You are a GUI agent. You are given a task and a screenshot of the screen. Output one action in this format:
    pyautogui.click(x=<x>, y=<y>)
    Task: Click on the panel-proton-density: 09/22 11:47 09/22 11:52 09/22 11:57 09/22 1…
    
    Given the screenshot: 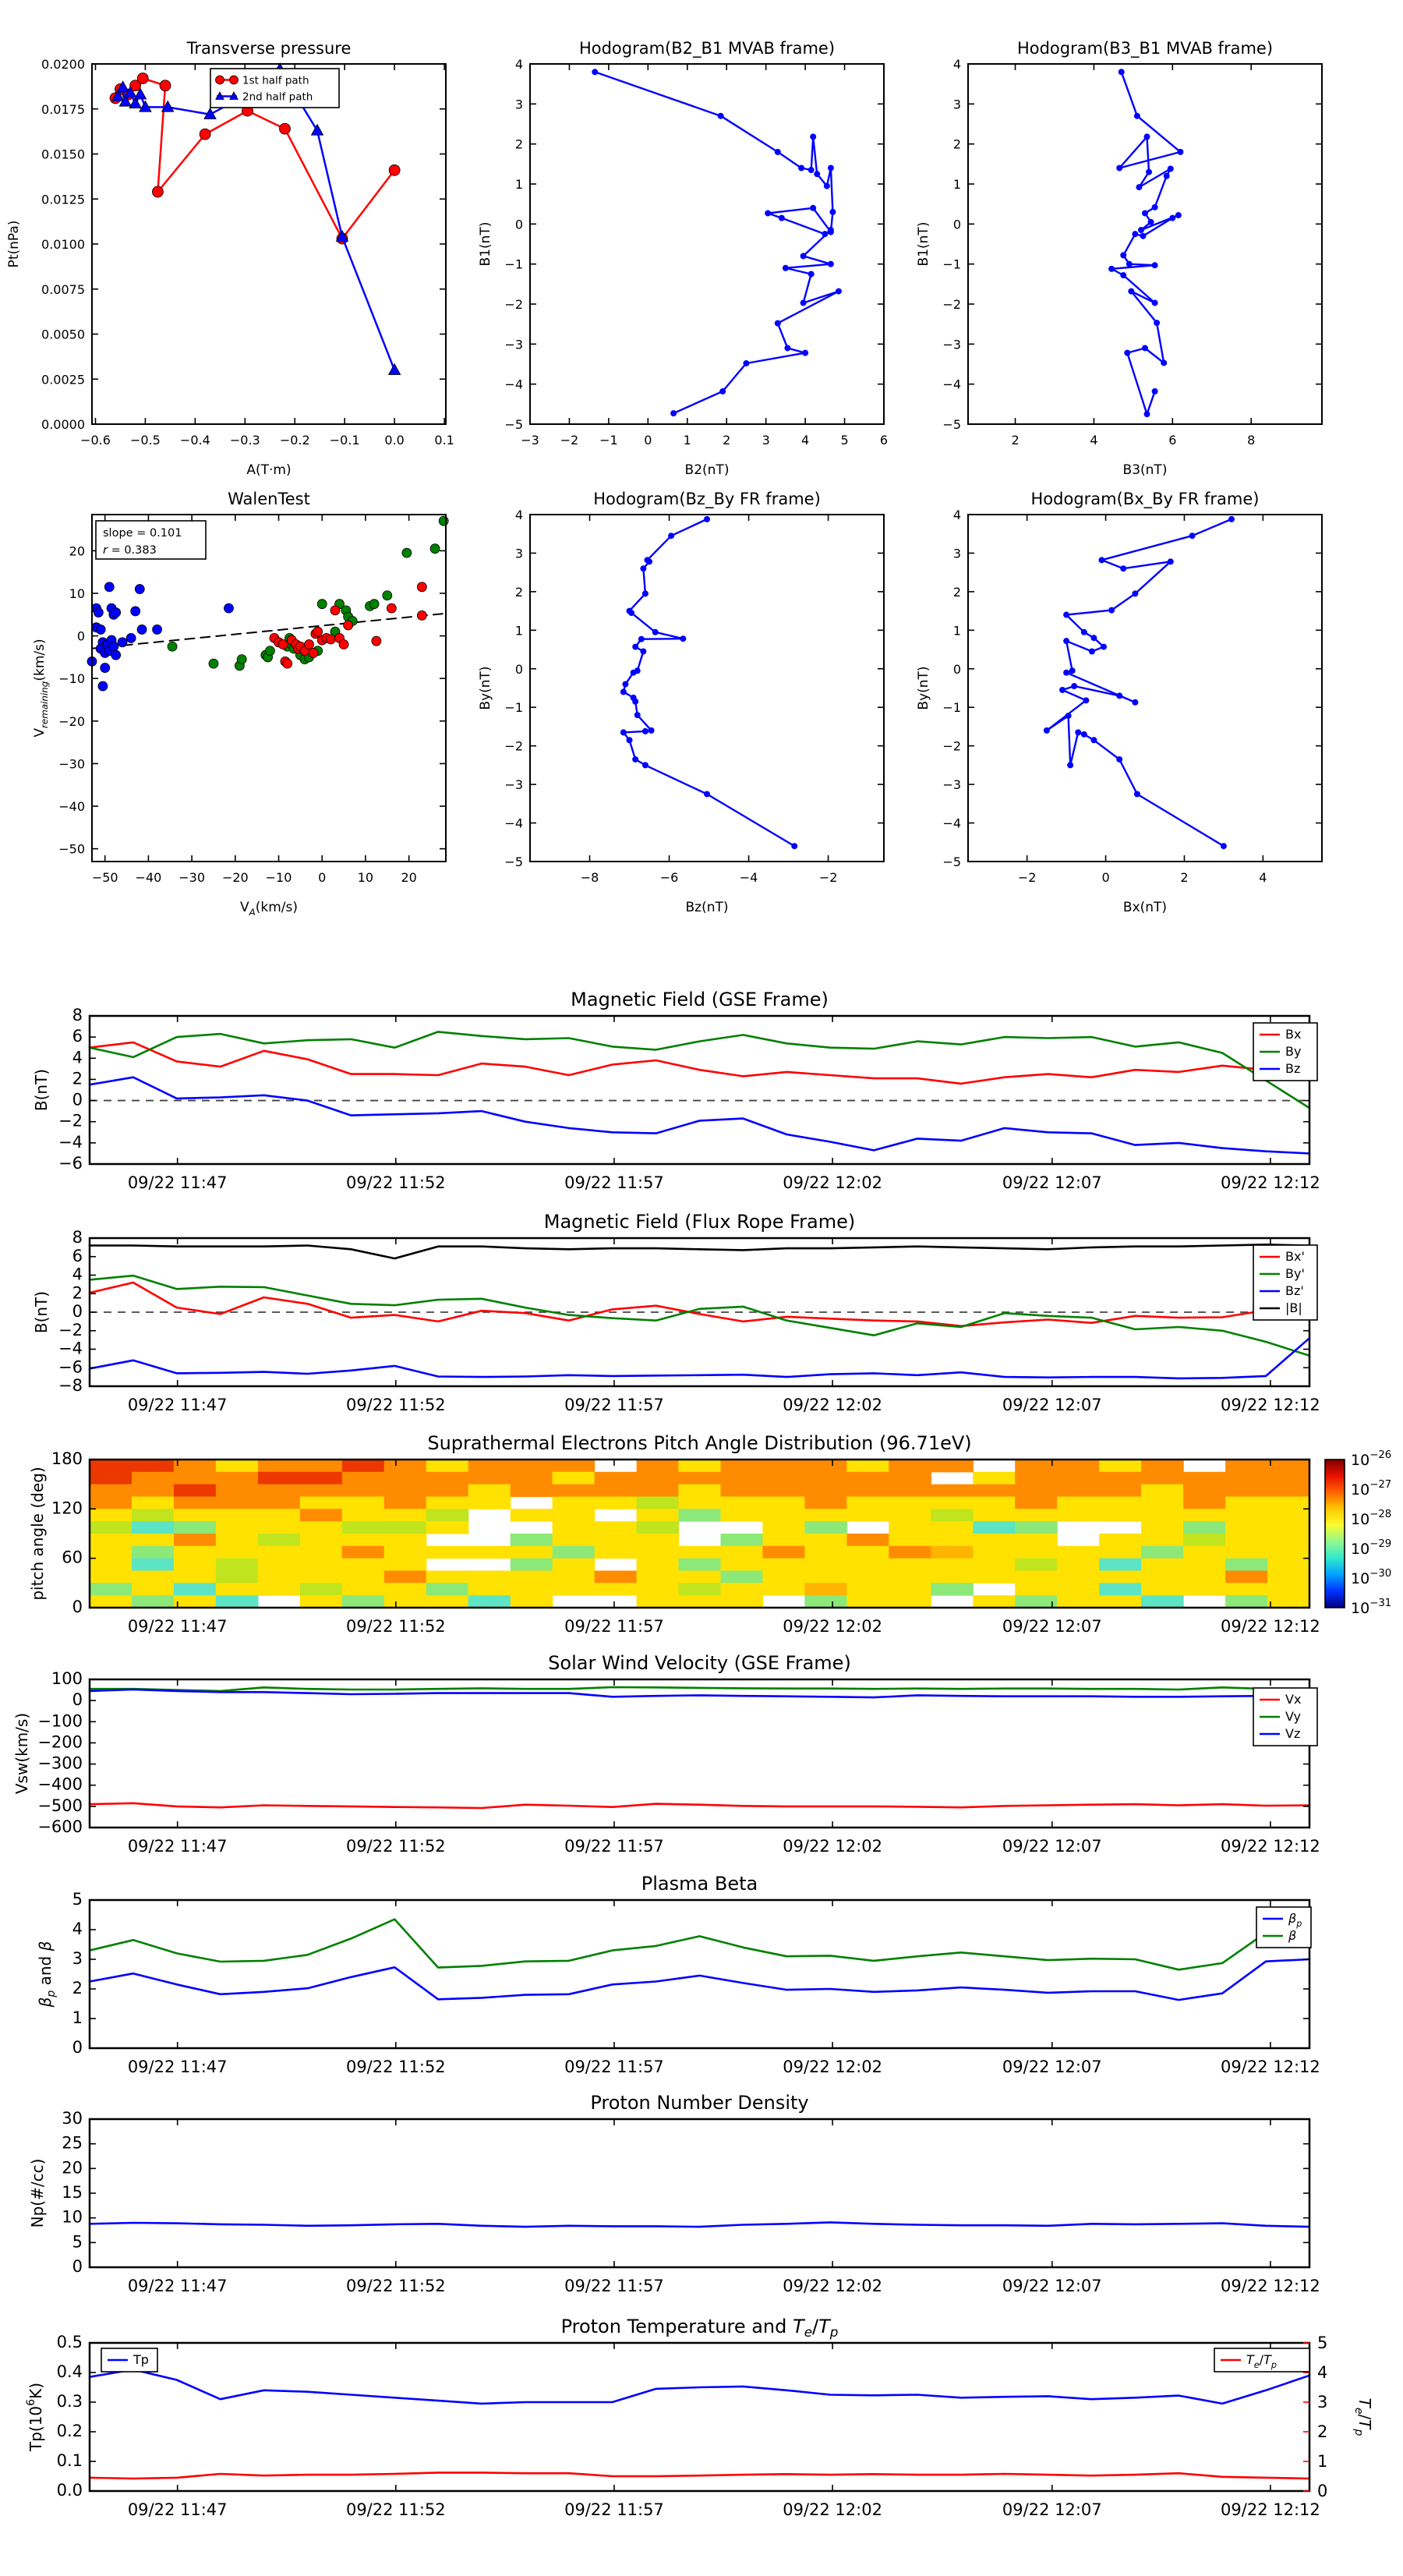 What is the action you would take?
    pyautogui.click(x=674, y=2193)
    